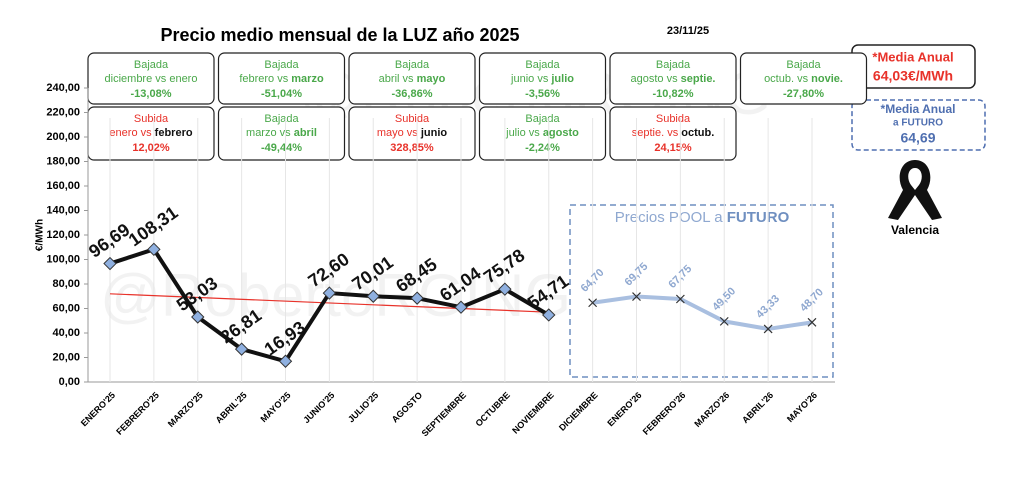 Image resolution: width=1024 pixels, height=483 pixels. Describe the element at coordinates (281, 148) in the screenshot. I see `change-pct: -49,44%` at that location.